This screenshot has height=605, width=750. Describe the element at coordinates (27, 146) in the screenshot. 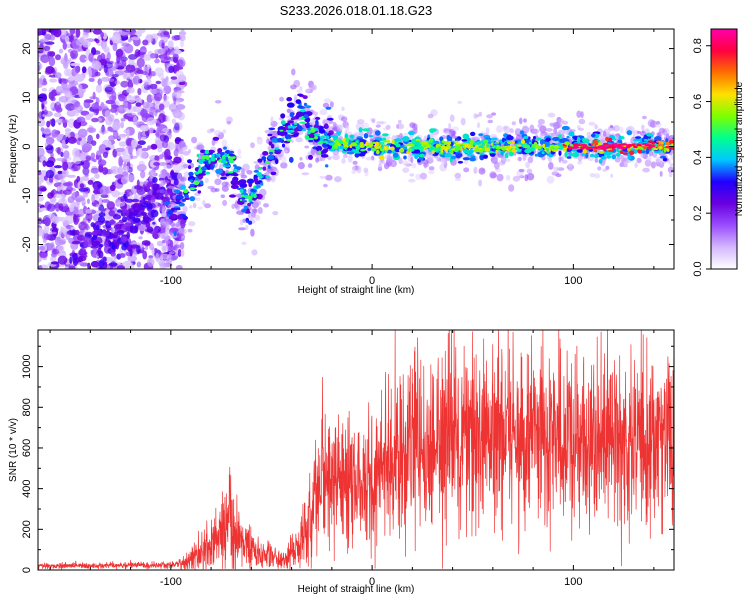

I see `spectrogram-y-tick-label: 0` at that location.